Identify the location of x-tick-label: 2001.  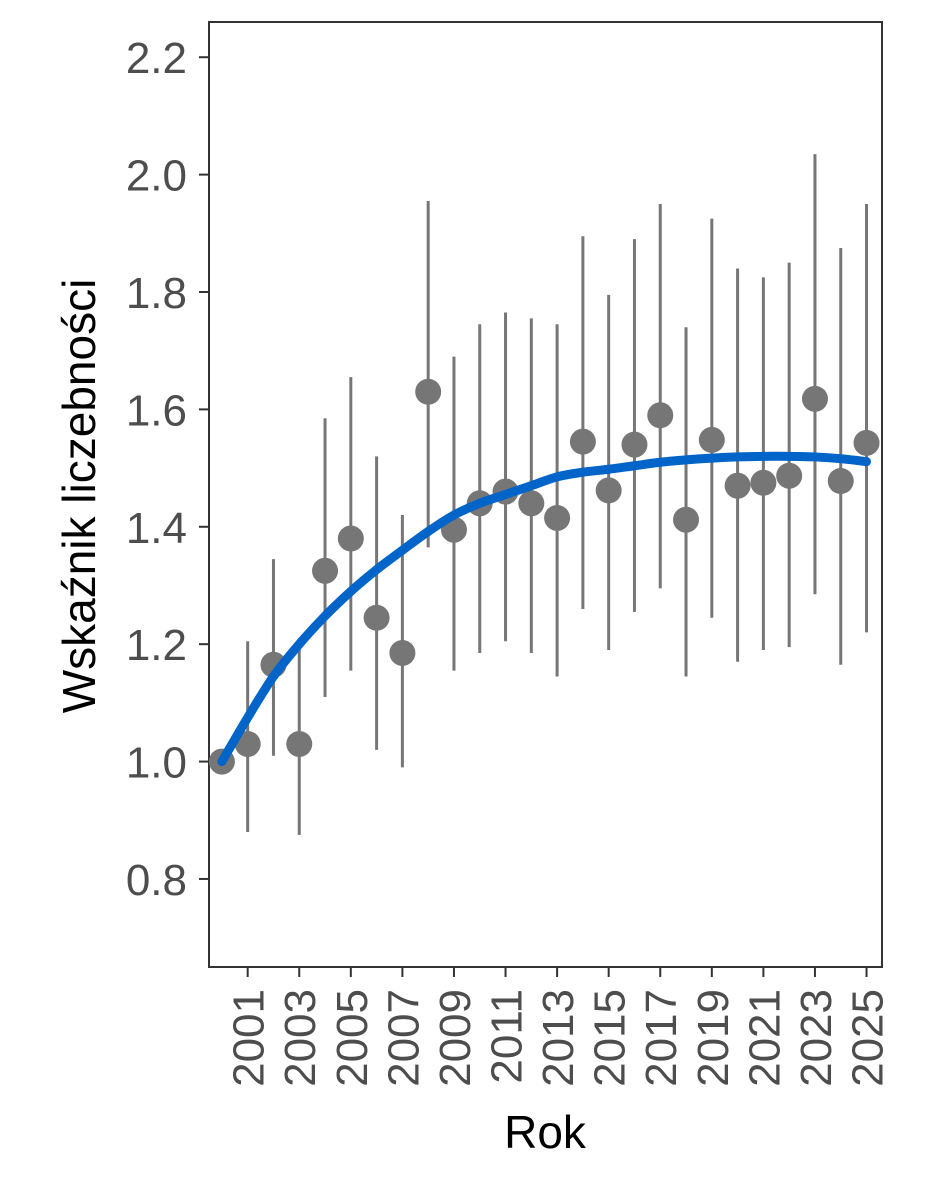
(249, 1038).